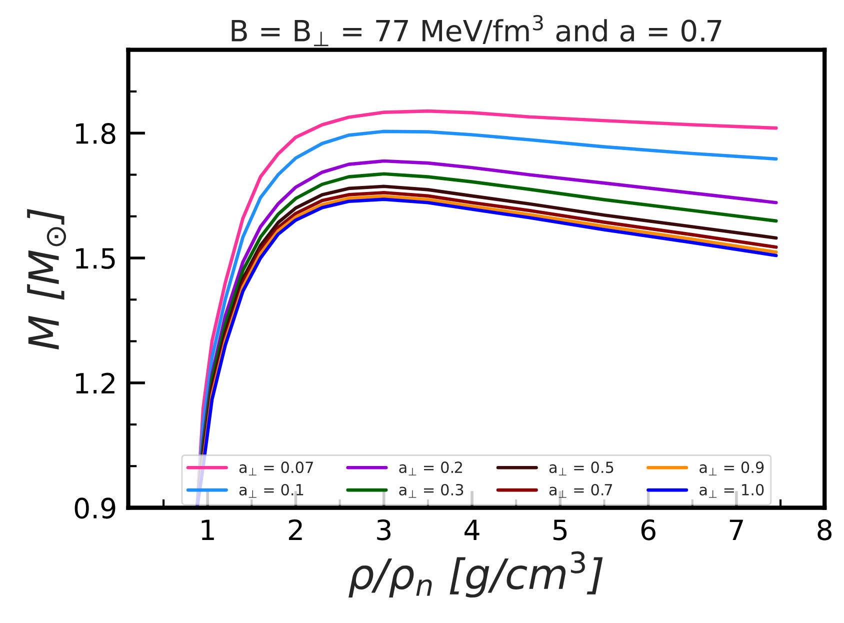 Image resolution: width=844 pixels, height=623 pixels. I want to click on x-tick-label: 2, so click(295, 529).